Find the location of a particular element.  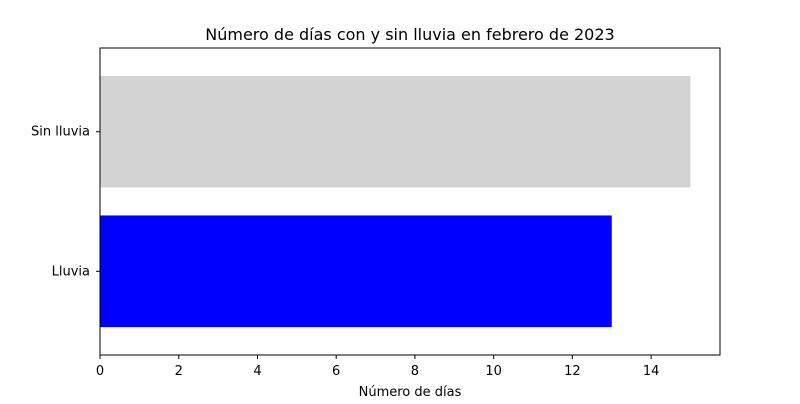

x-tick-label: 2 is located at coordinates (179, 371).